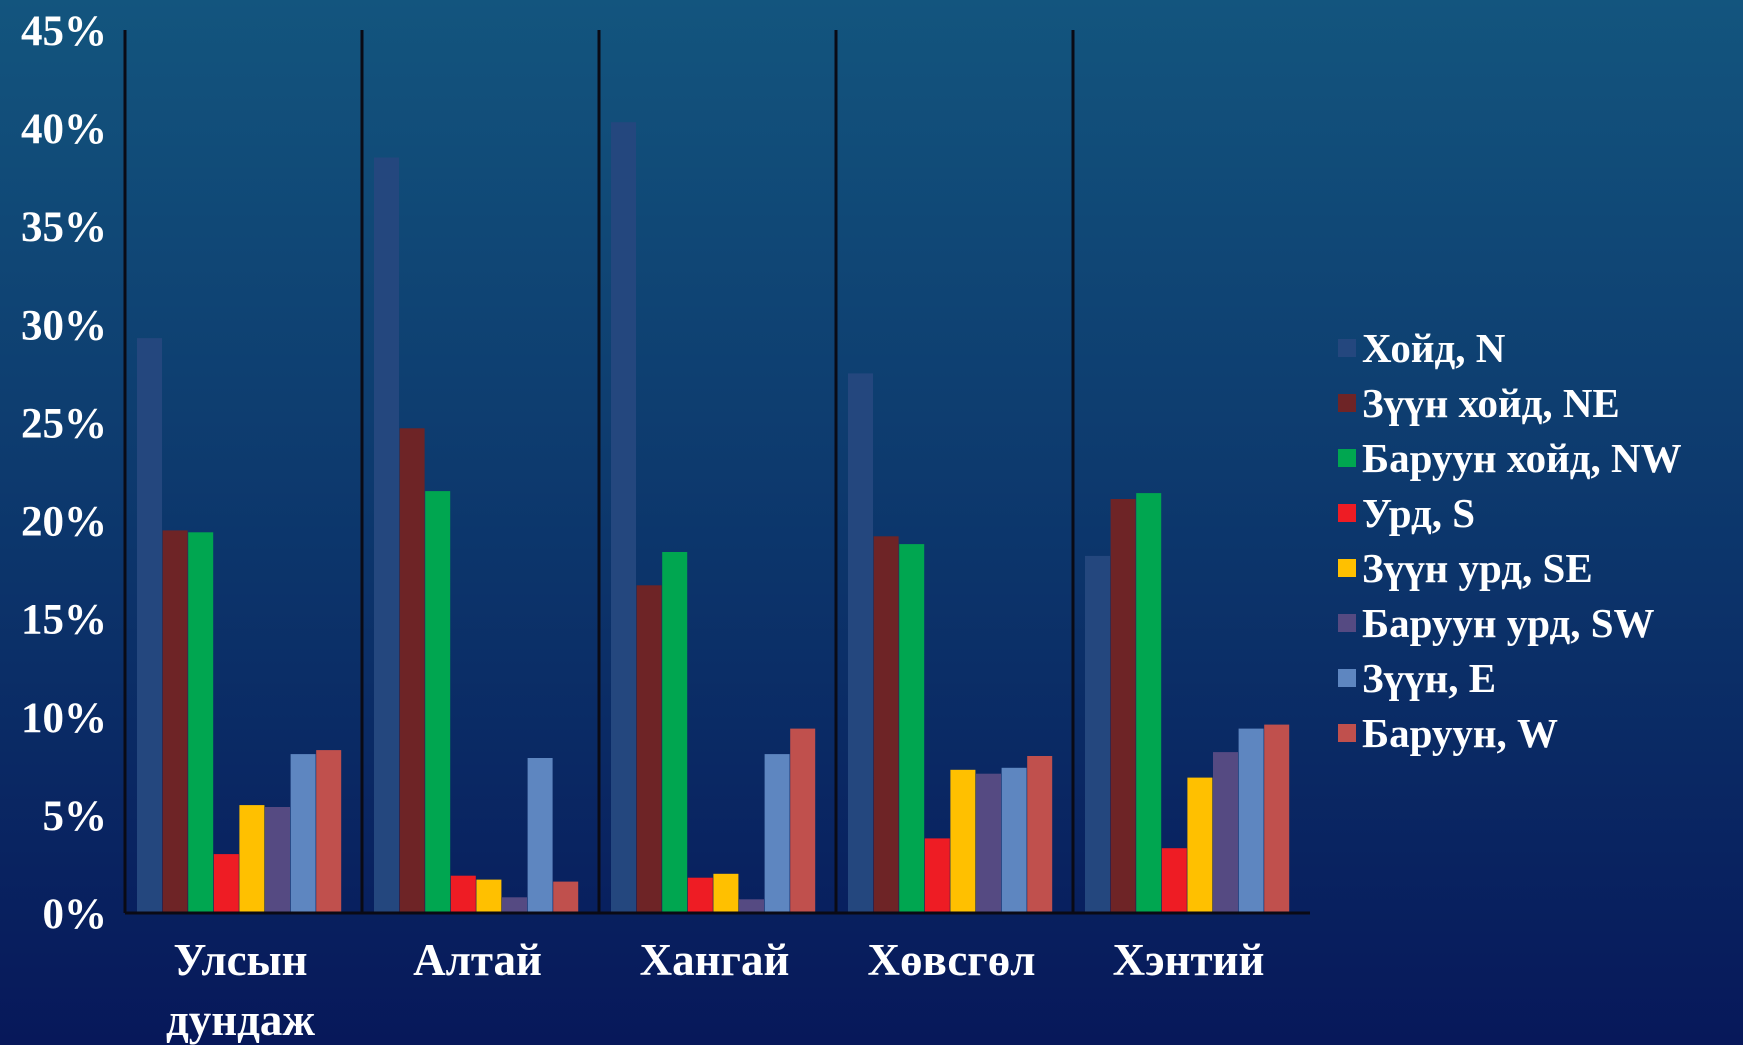 This screenshot has height=1045, width=1743. What do you see at coordinates (64, 325) in the screenshot?
I see `y-tick-label: 30%` at bounding box center [64, 325].